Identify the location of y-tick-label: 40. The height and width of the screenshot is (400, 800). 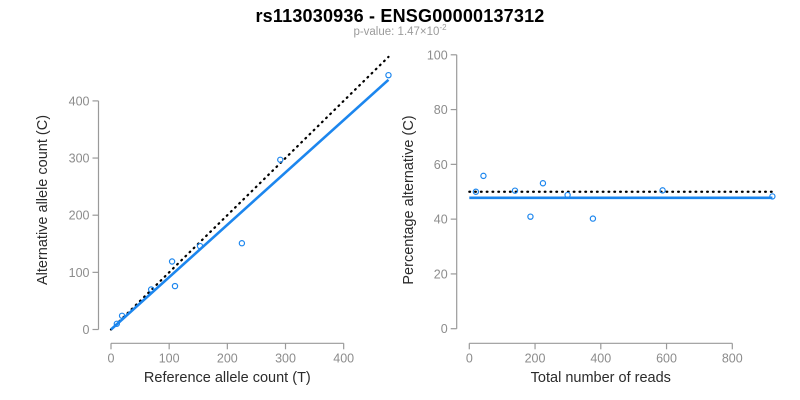
(441, 220).